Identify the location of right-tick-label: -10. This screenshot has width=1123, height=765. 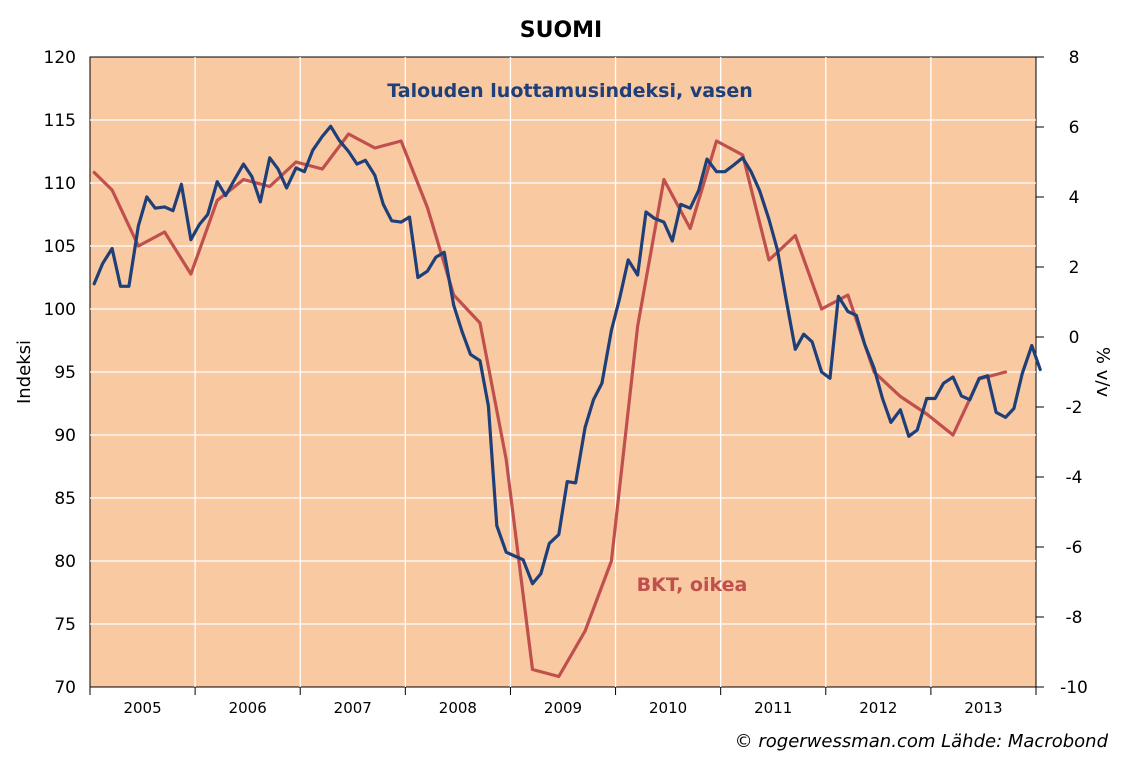
(1074, 688).